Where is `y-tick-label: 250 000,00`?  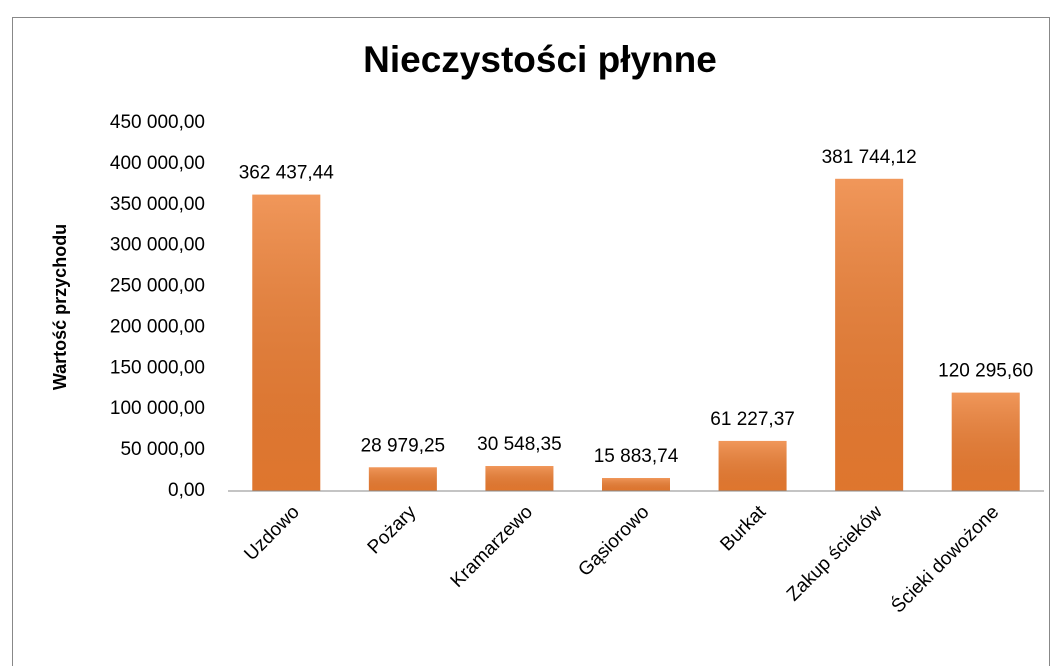 y-tick-label: 250 000,00 is located at coordinates (157, 286).